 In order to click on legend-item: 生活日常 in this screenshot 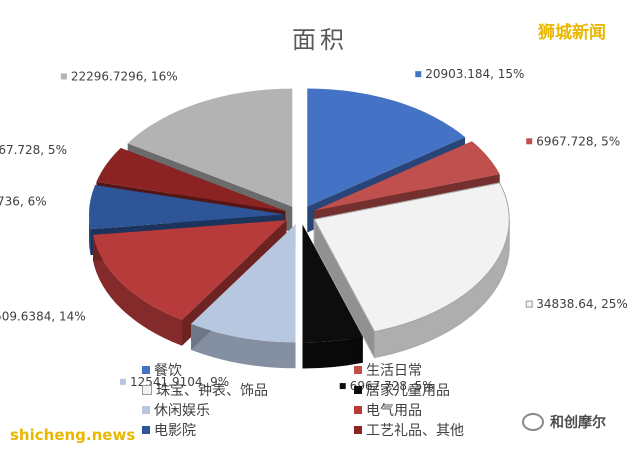, I will do `click(388, 370)`.